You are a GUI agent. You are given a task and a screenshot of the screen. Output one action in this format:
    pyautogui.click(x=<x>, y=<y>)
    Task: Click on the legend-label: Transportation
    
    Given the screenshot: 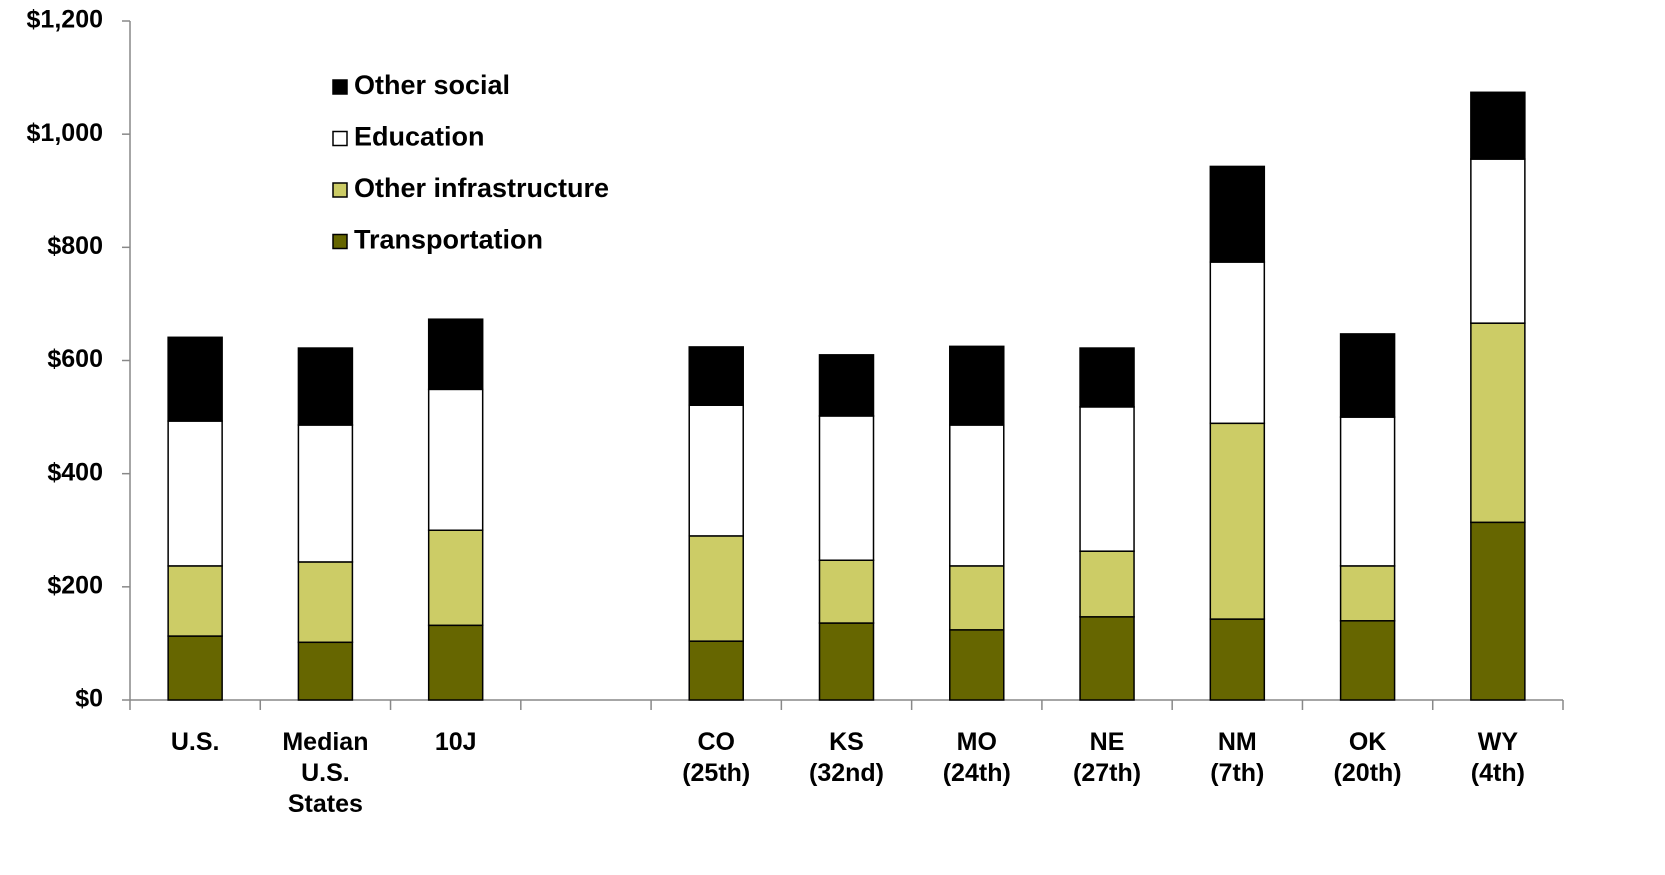 What is the action you would take?
    pyautogui.click(x=448, y=240)
    